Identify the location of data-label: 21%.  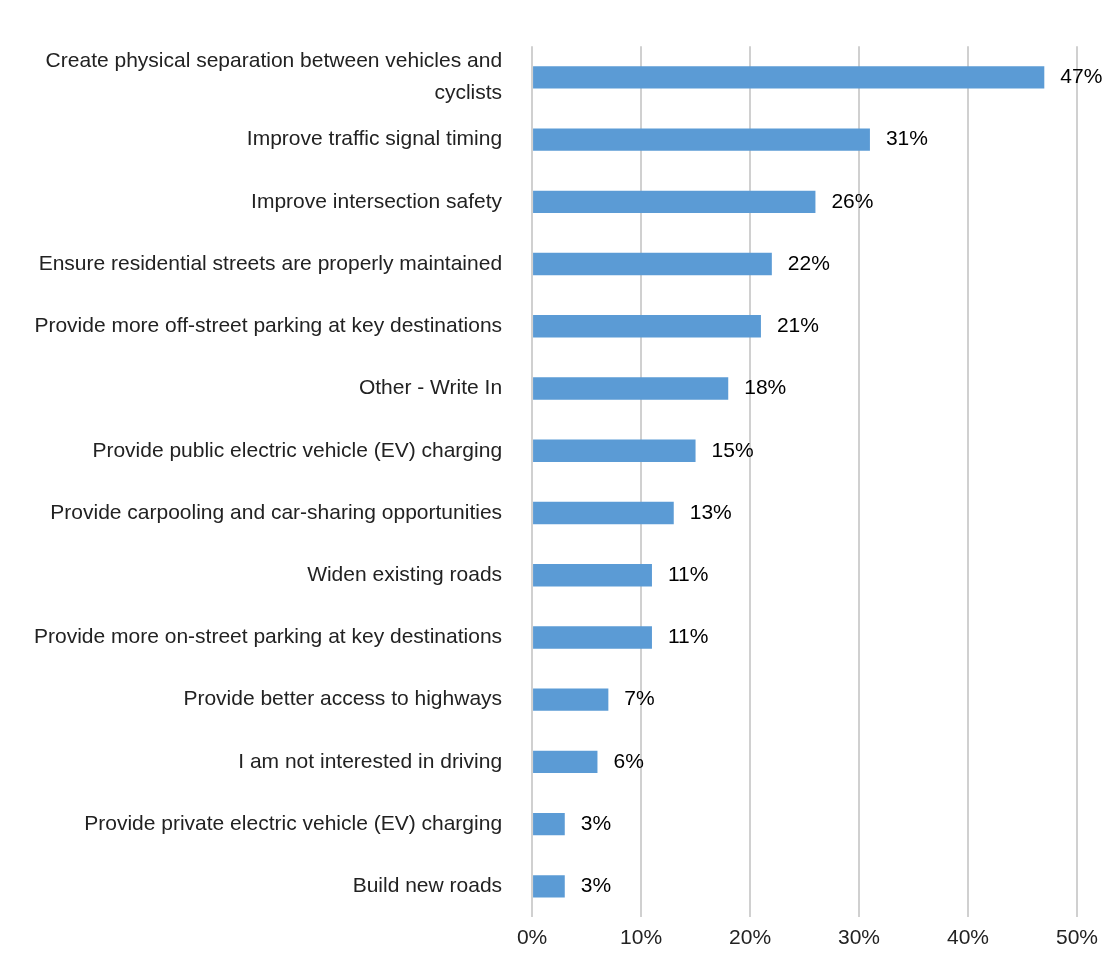
(797, 325).